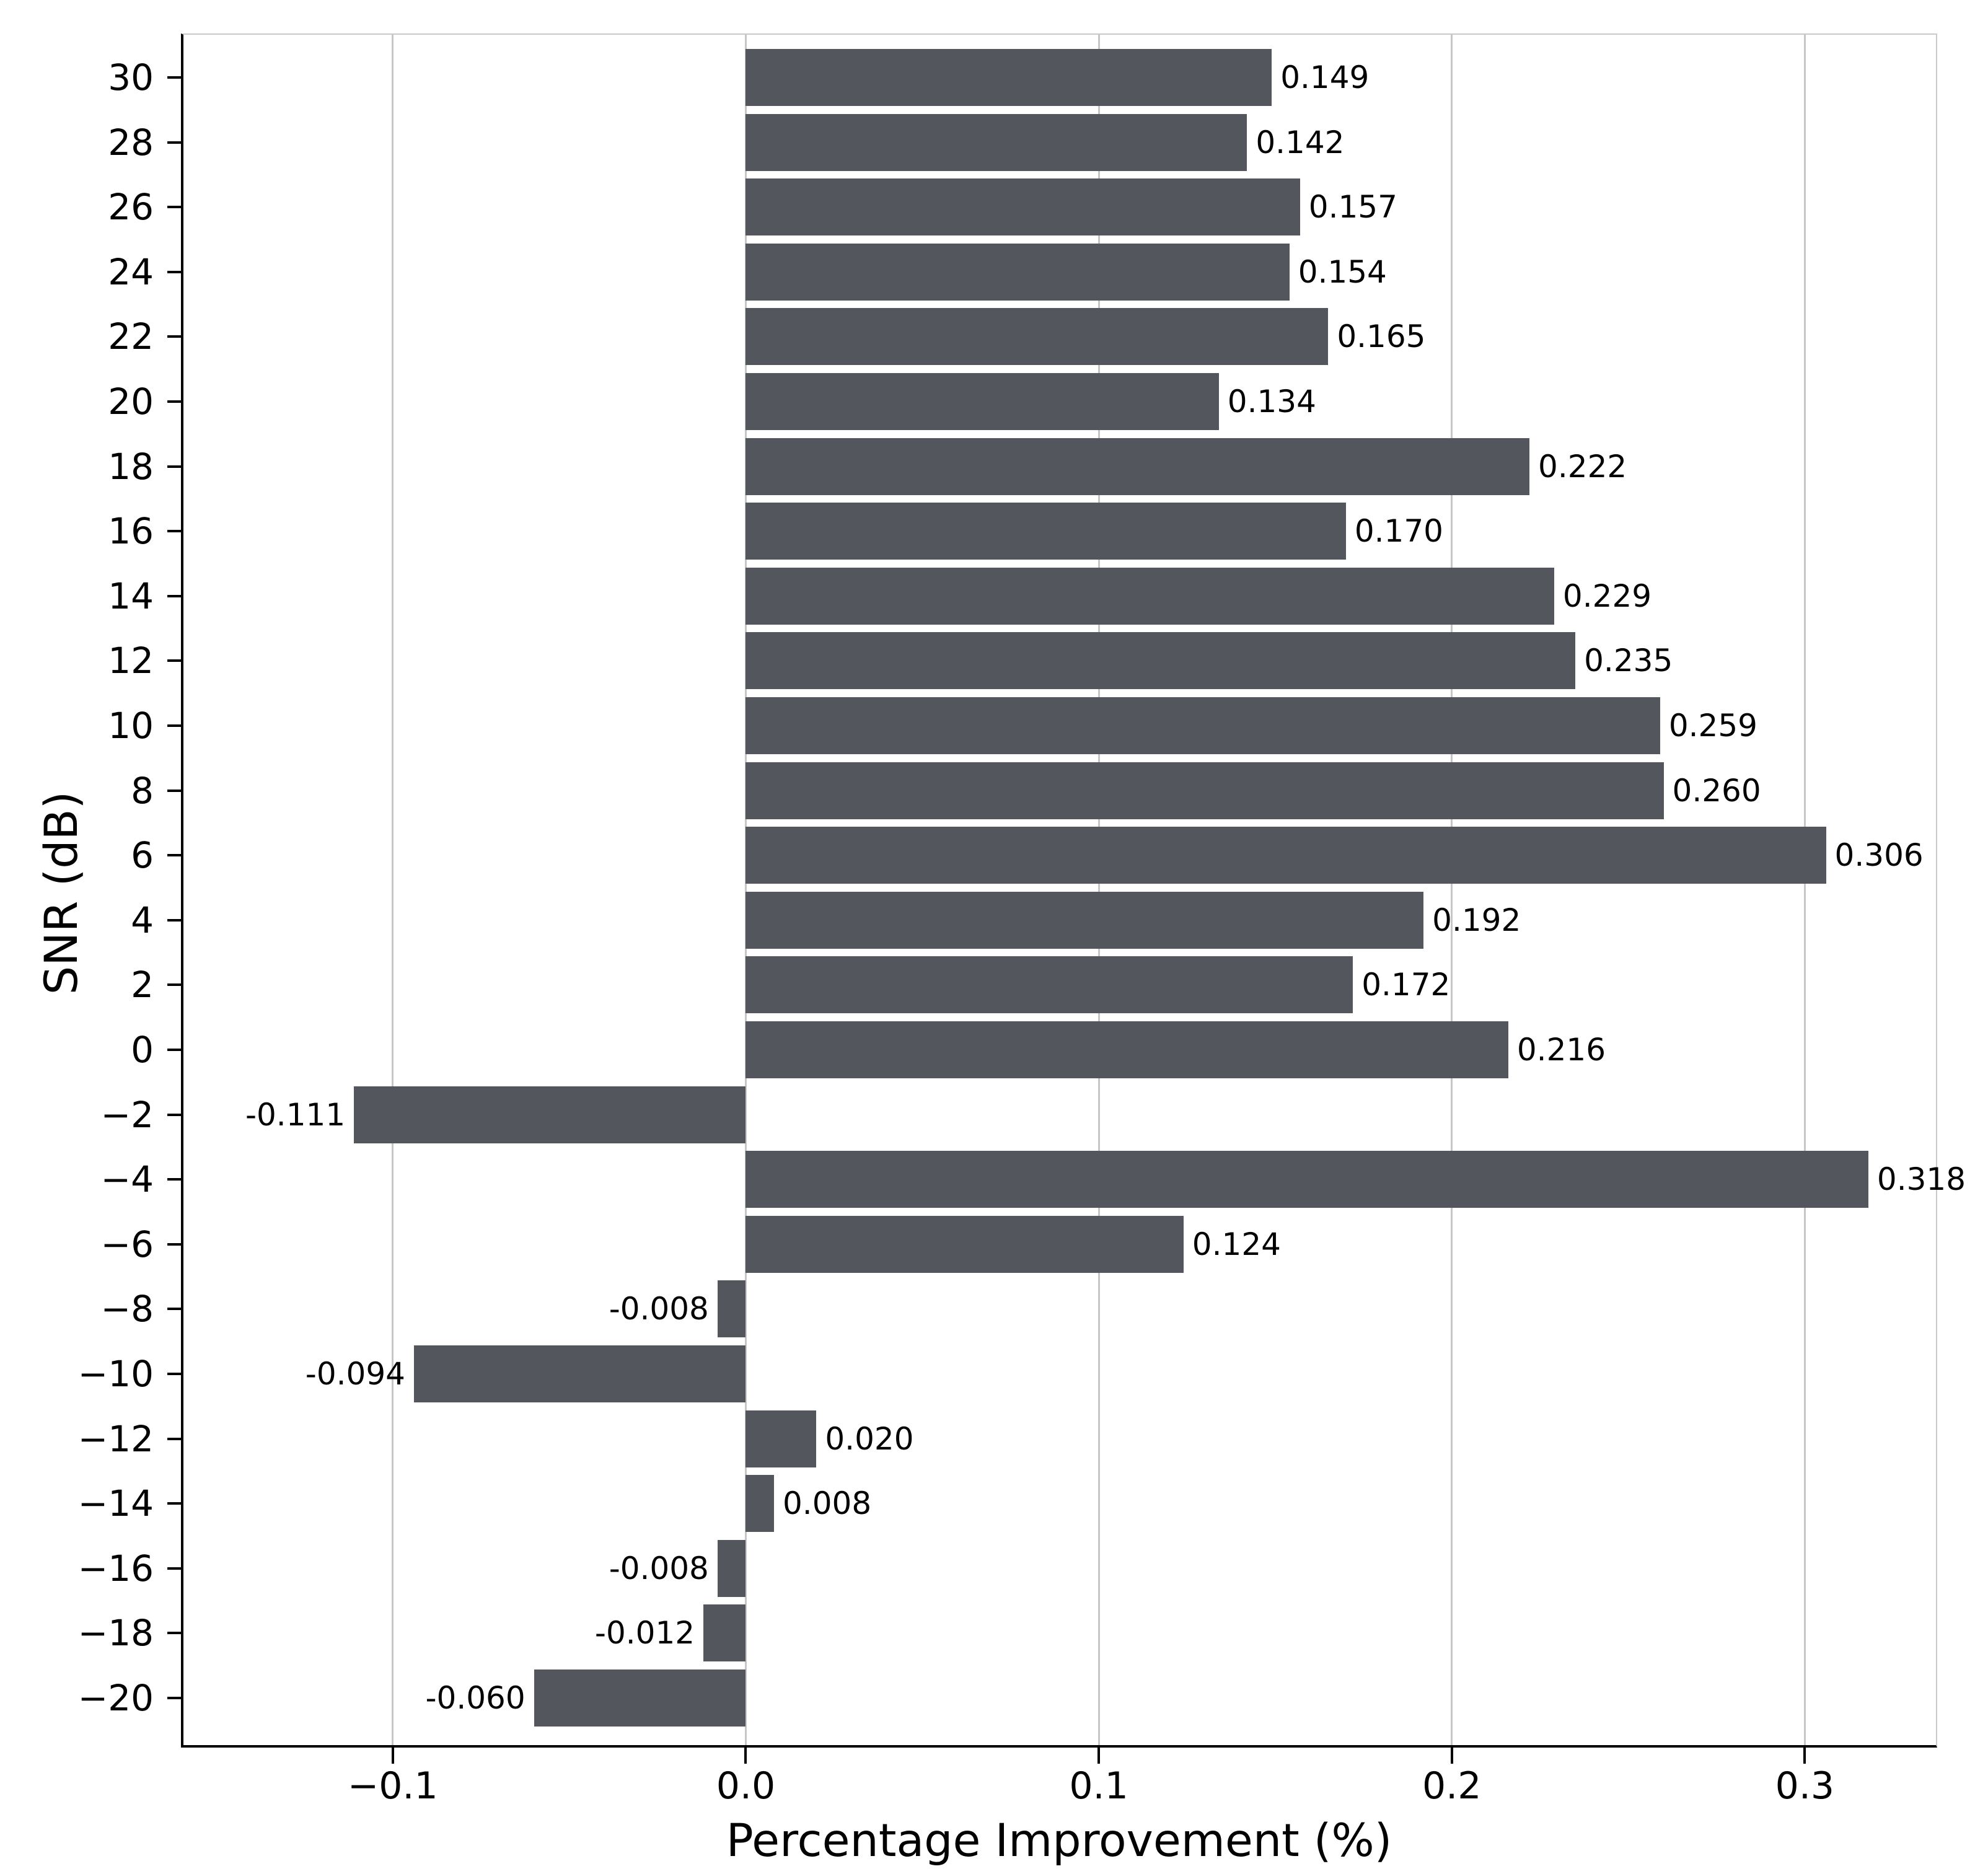  I want to click on y-tick-label: 2, so click(142, 985).